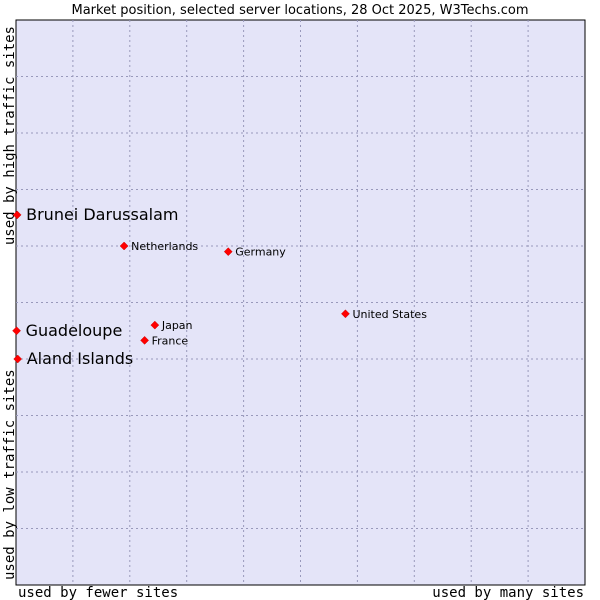  What do you see at coordinates (164, 246) in the screenshot?
I see `point-label: Netherlands` at bounding box center [164, 246].